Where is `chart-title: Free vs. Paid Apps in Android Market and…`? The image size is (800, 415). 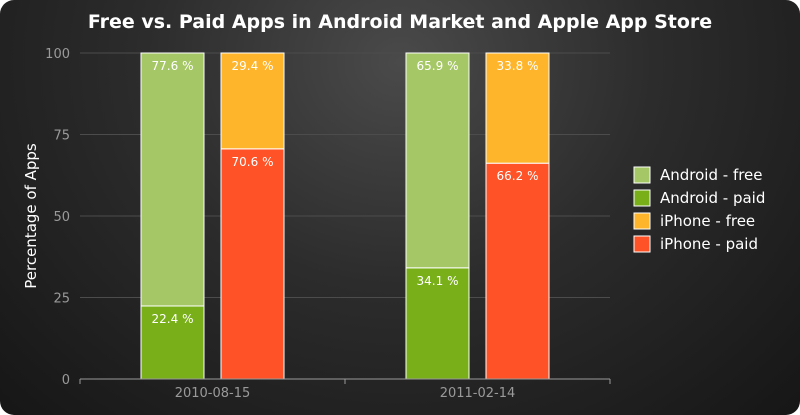 chart-title: Free vs. Paid Apps in Android Market and… is located at coordinates (400, 22).